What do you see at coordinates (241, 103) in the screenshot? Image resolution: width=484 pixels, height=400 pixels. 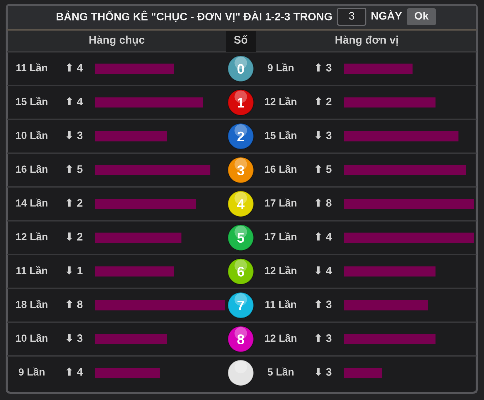 I see `y-tick-label: 1` at bounding box center [241, 103].